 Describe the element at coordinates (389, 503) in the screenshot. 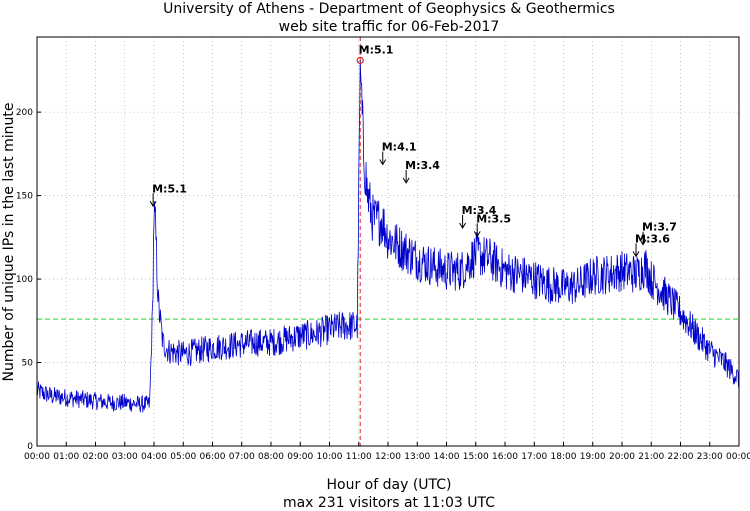

I see `max-visitors-caption: max 231 visitors at 11:03 UTC` at that location.